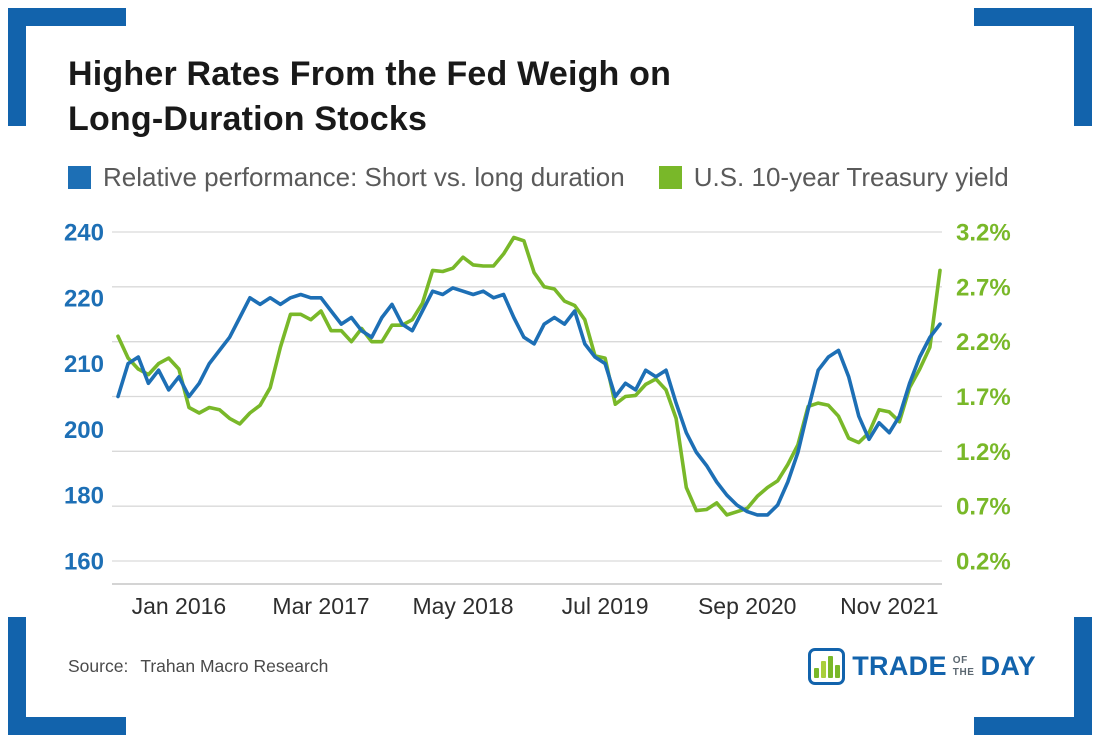 This screenshot has width=1100, height=743. What do you see at coordinates (983, 397) in the screenshot?
I see `right-axis-tick-label: 1.7%` at bounding box center [983, 397].